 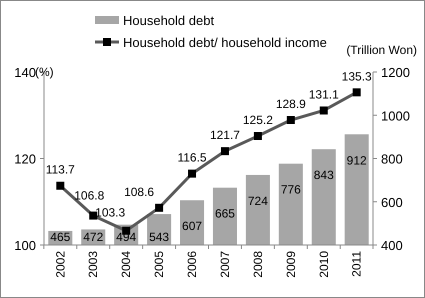 I want to click on data-label: 135.3, so click(x=357, y=76).